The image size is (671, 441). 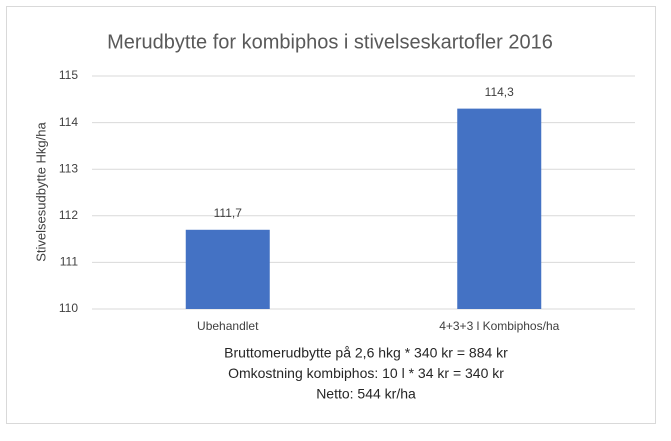 I want to click on y-tick-label: 115, so click(x=68, y=75).